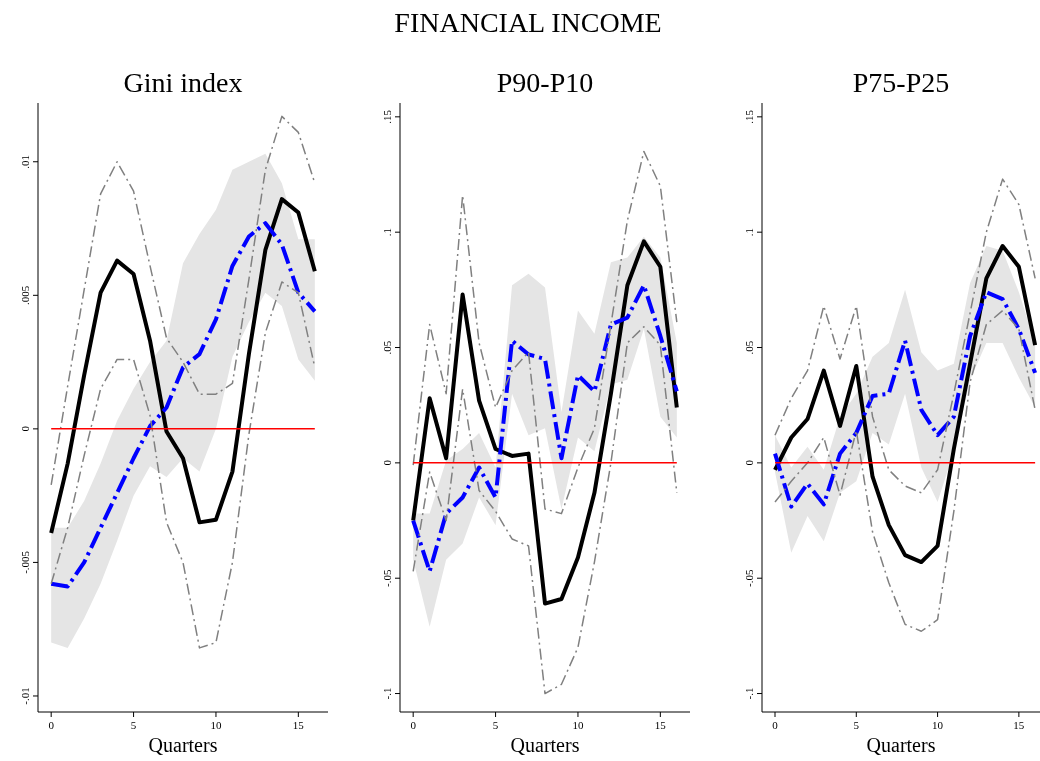 The height and width of the screenshot is (761, 1040). I want to click on y-tick-label: .005, so click(25, 295).